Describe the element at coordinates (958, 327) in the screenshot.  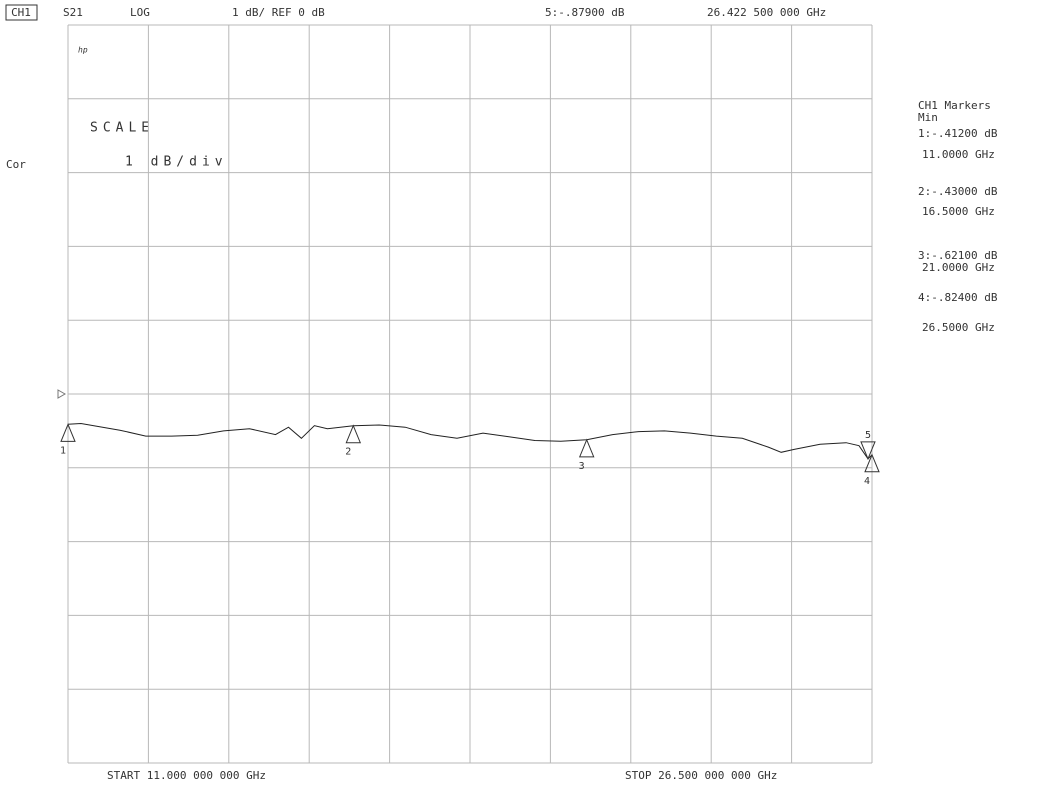
I see `marker-readout-freq: 26.5000 GHz` at that location.